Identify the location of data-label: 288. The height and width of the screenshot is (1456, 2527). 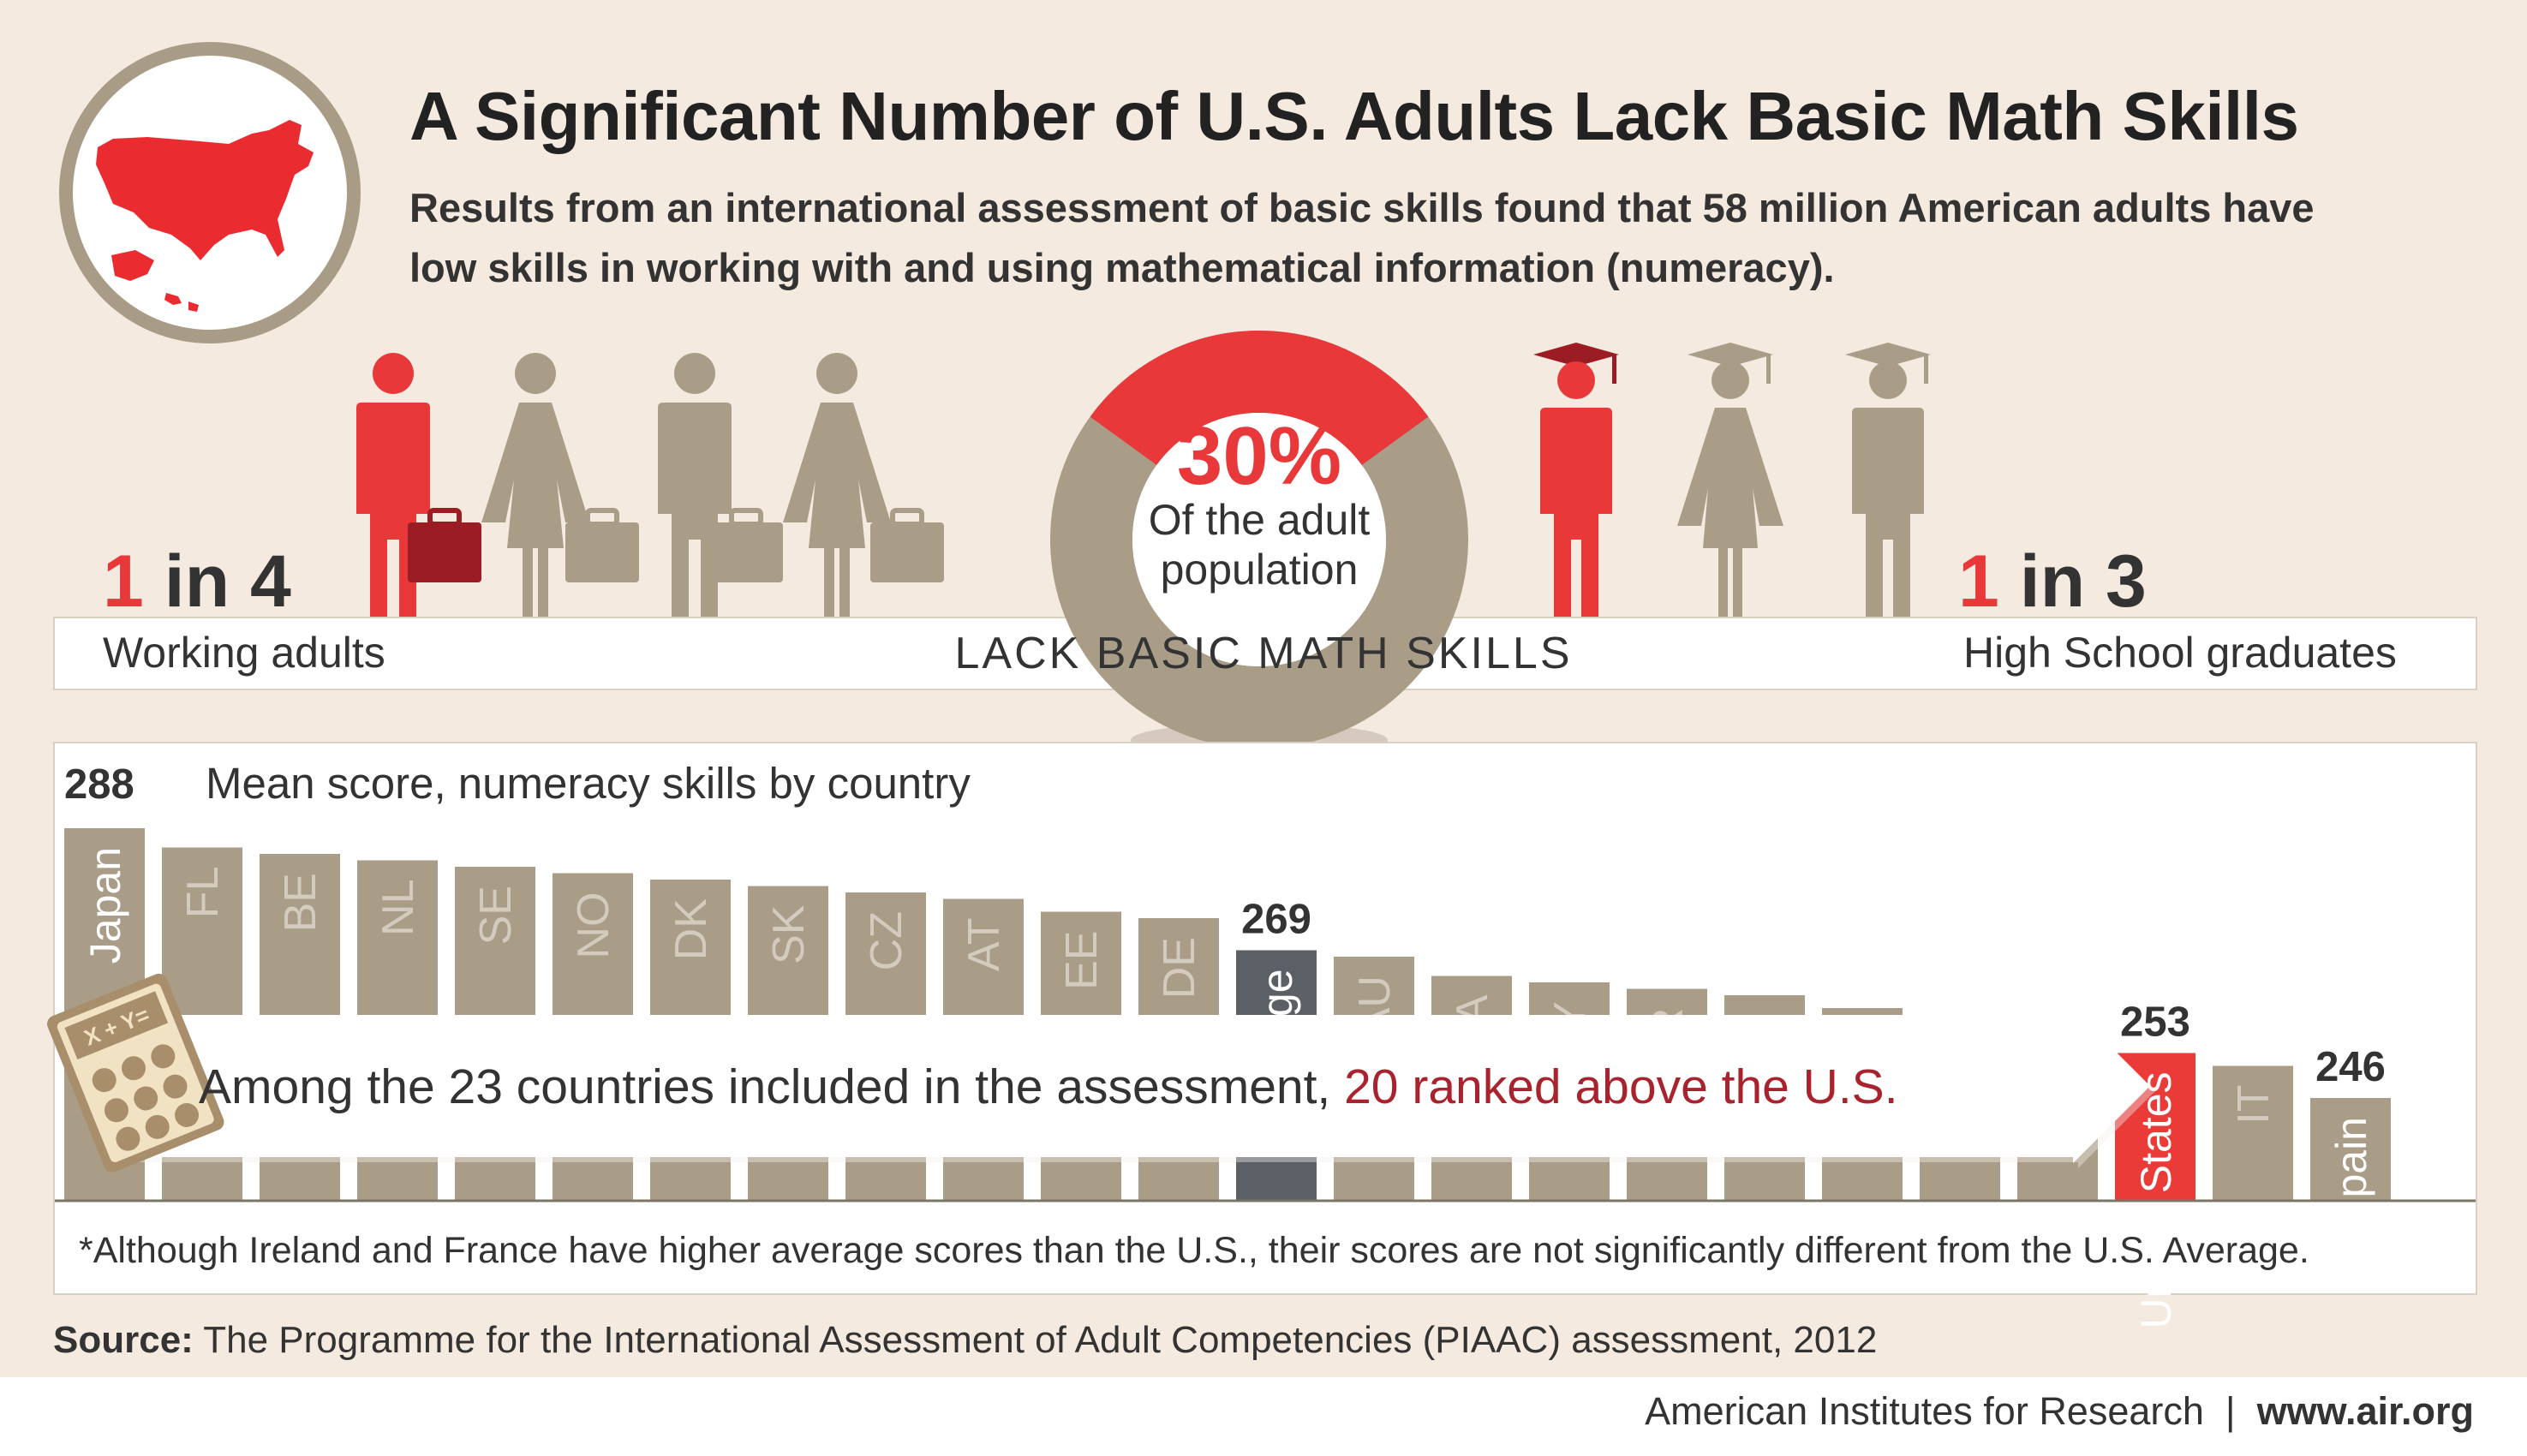
(99, 784).